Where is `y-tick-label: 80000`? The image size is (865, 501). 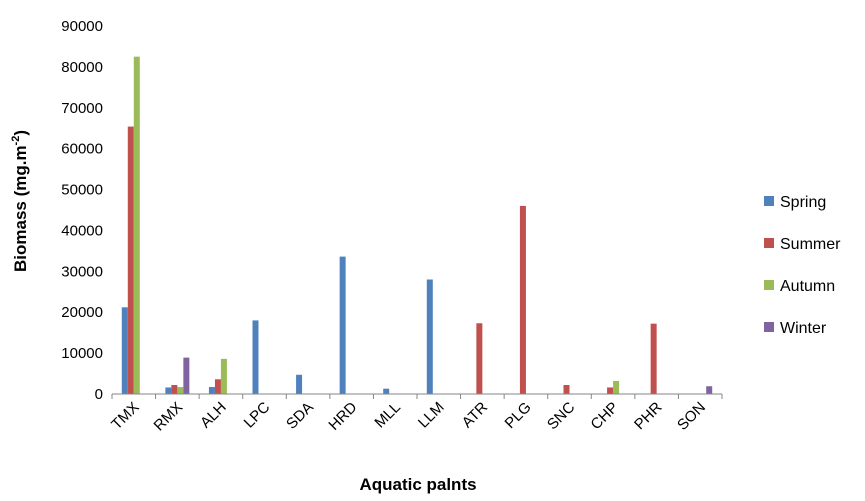
y-tick-label: 80000 is located at coordinates (82, 67).